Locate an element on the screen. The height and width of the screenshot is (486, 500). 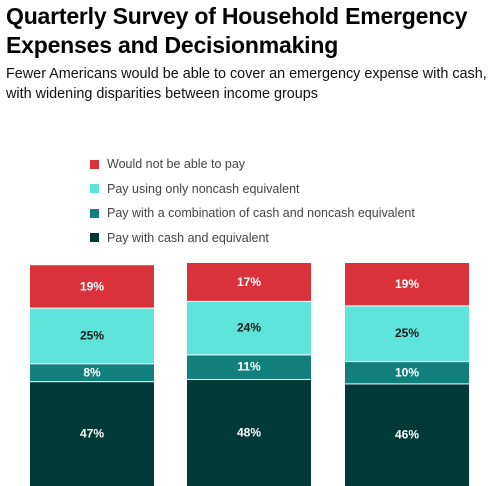
legend-item-cash: Pay with cash and equivalent is located at coordinates (252, 238).